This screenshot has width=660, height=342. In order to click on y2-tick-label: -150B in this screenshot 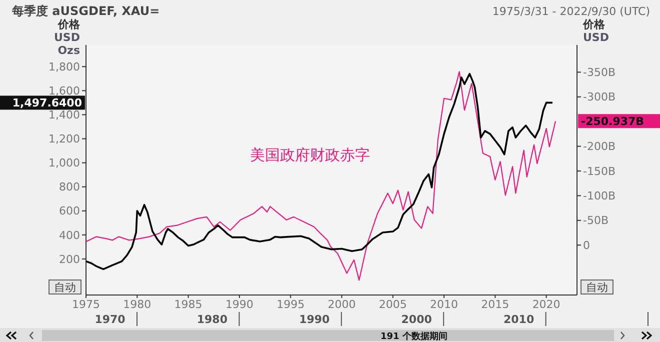, I will do `click(599, 171)`.